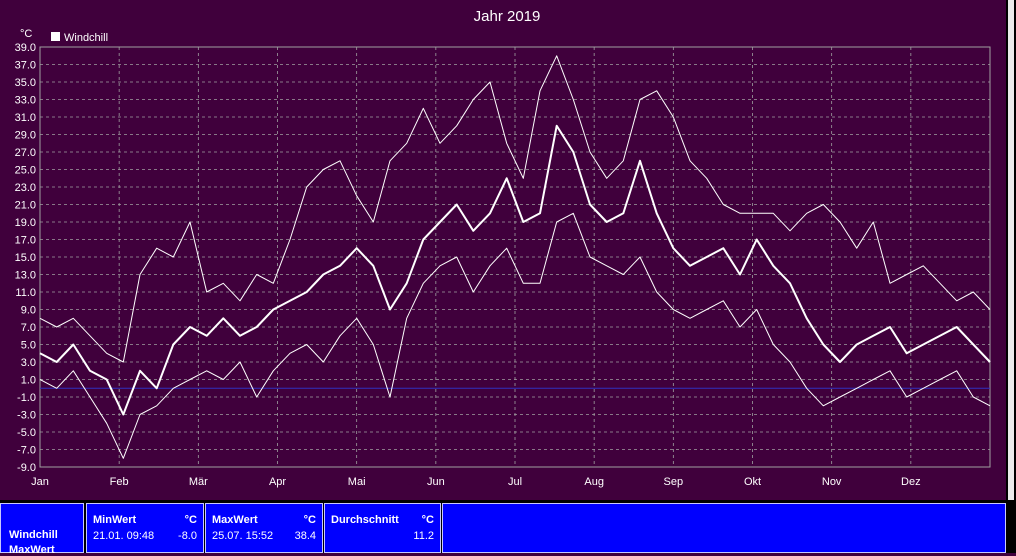 The height and width of the screenshot is (556, 1016). What do you see at coordinates (28, 328) in the screenshot?
I see `y-tick-label: 7.0` at bounding box center [28, 328].